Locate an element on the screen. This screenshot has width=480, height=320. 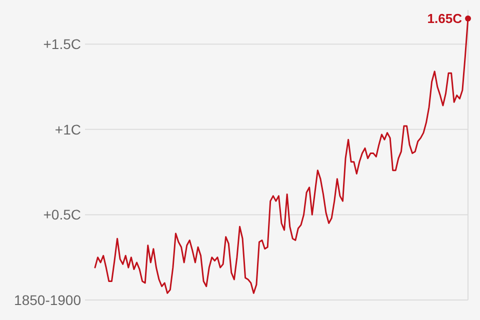
y-tick-label: +1C is located at coordinates (67, 129).